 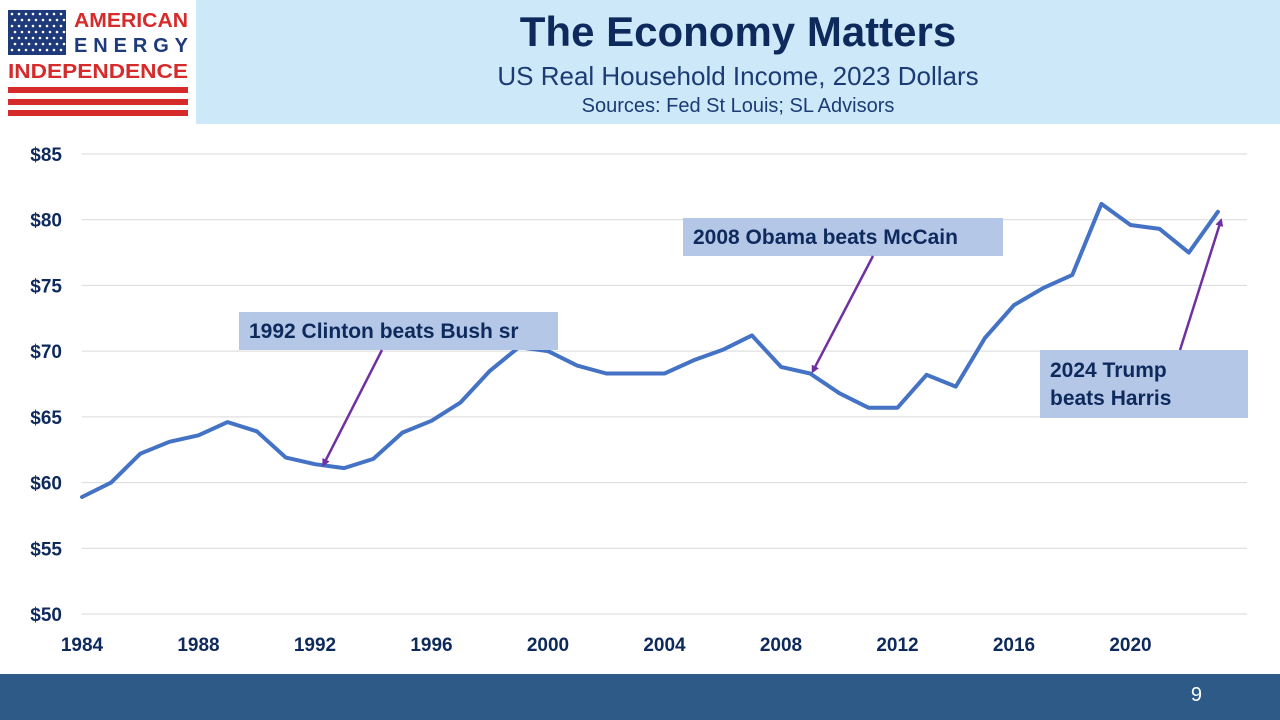 I want to click on y-axis-ticks: $50 $55 $60 $65 $70 $75 $80 $85, so click(x=46, y=385).